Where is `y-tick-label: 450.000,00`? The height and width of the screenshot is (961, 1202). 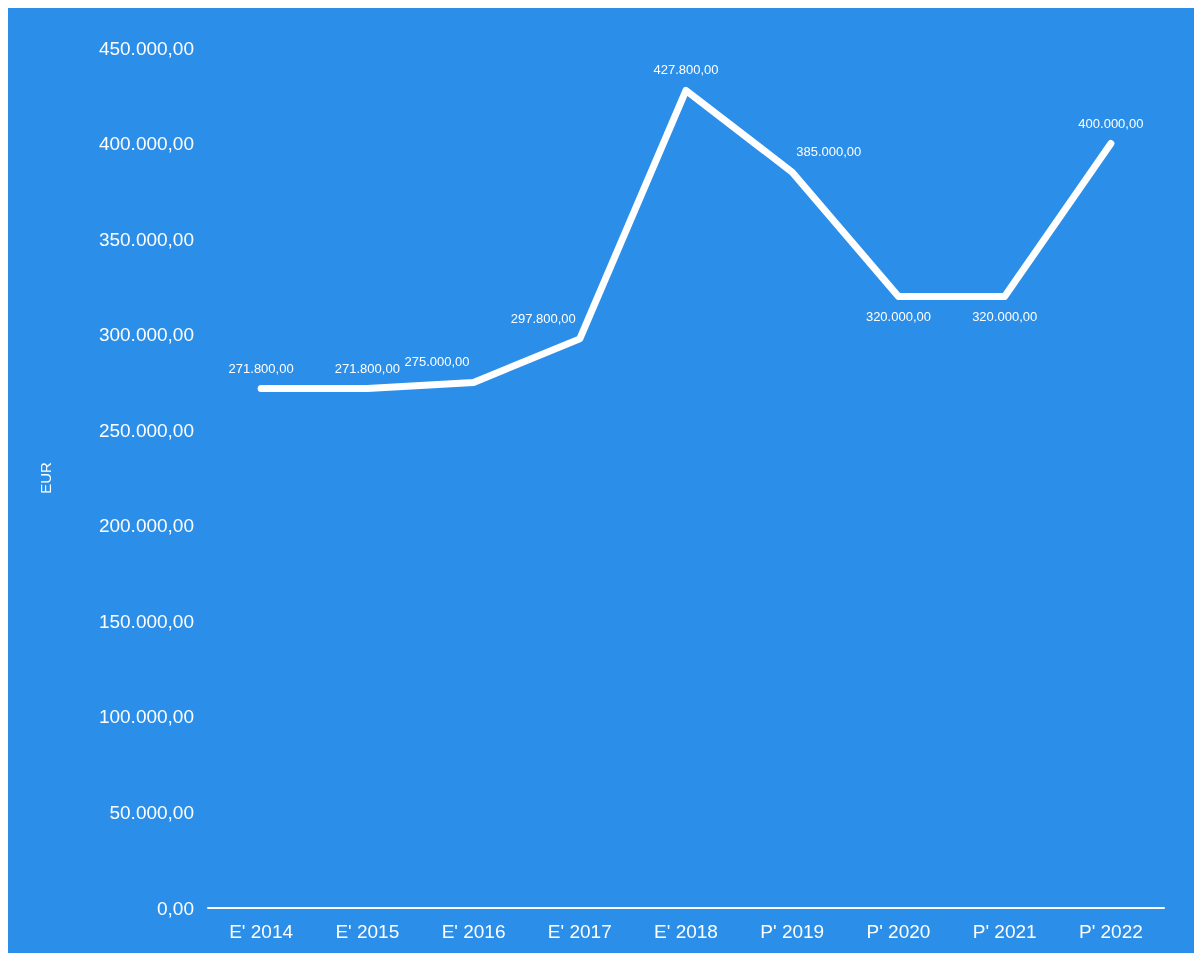
y-tick-label: 450.000,00 is located at coordinates (146, 48).